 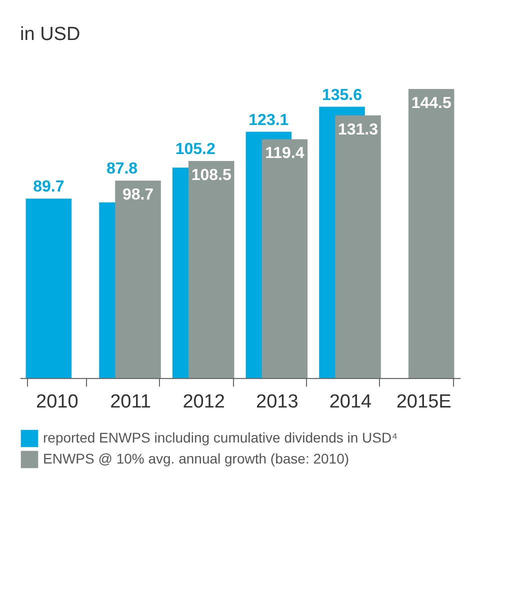 I want to click on data-label: 131.3, so click(x=358, y=129).